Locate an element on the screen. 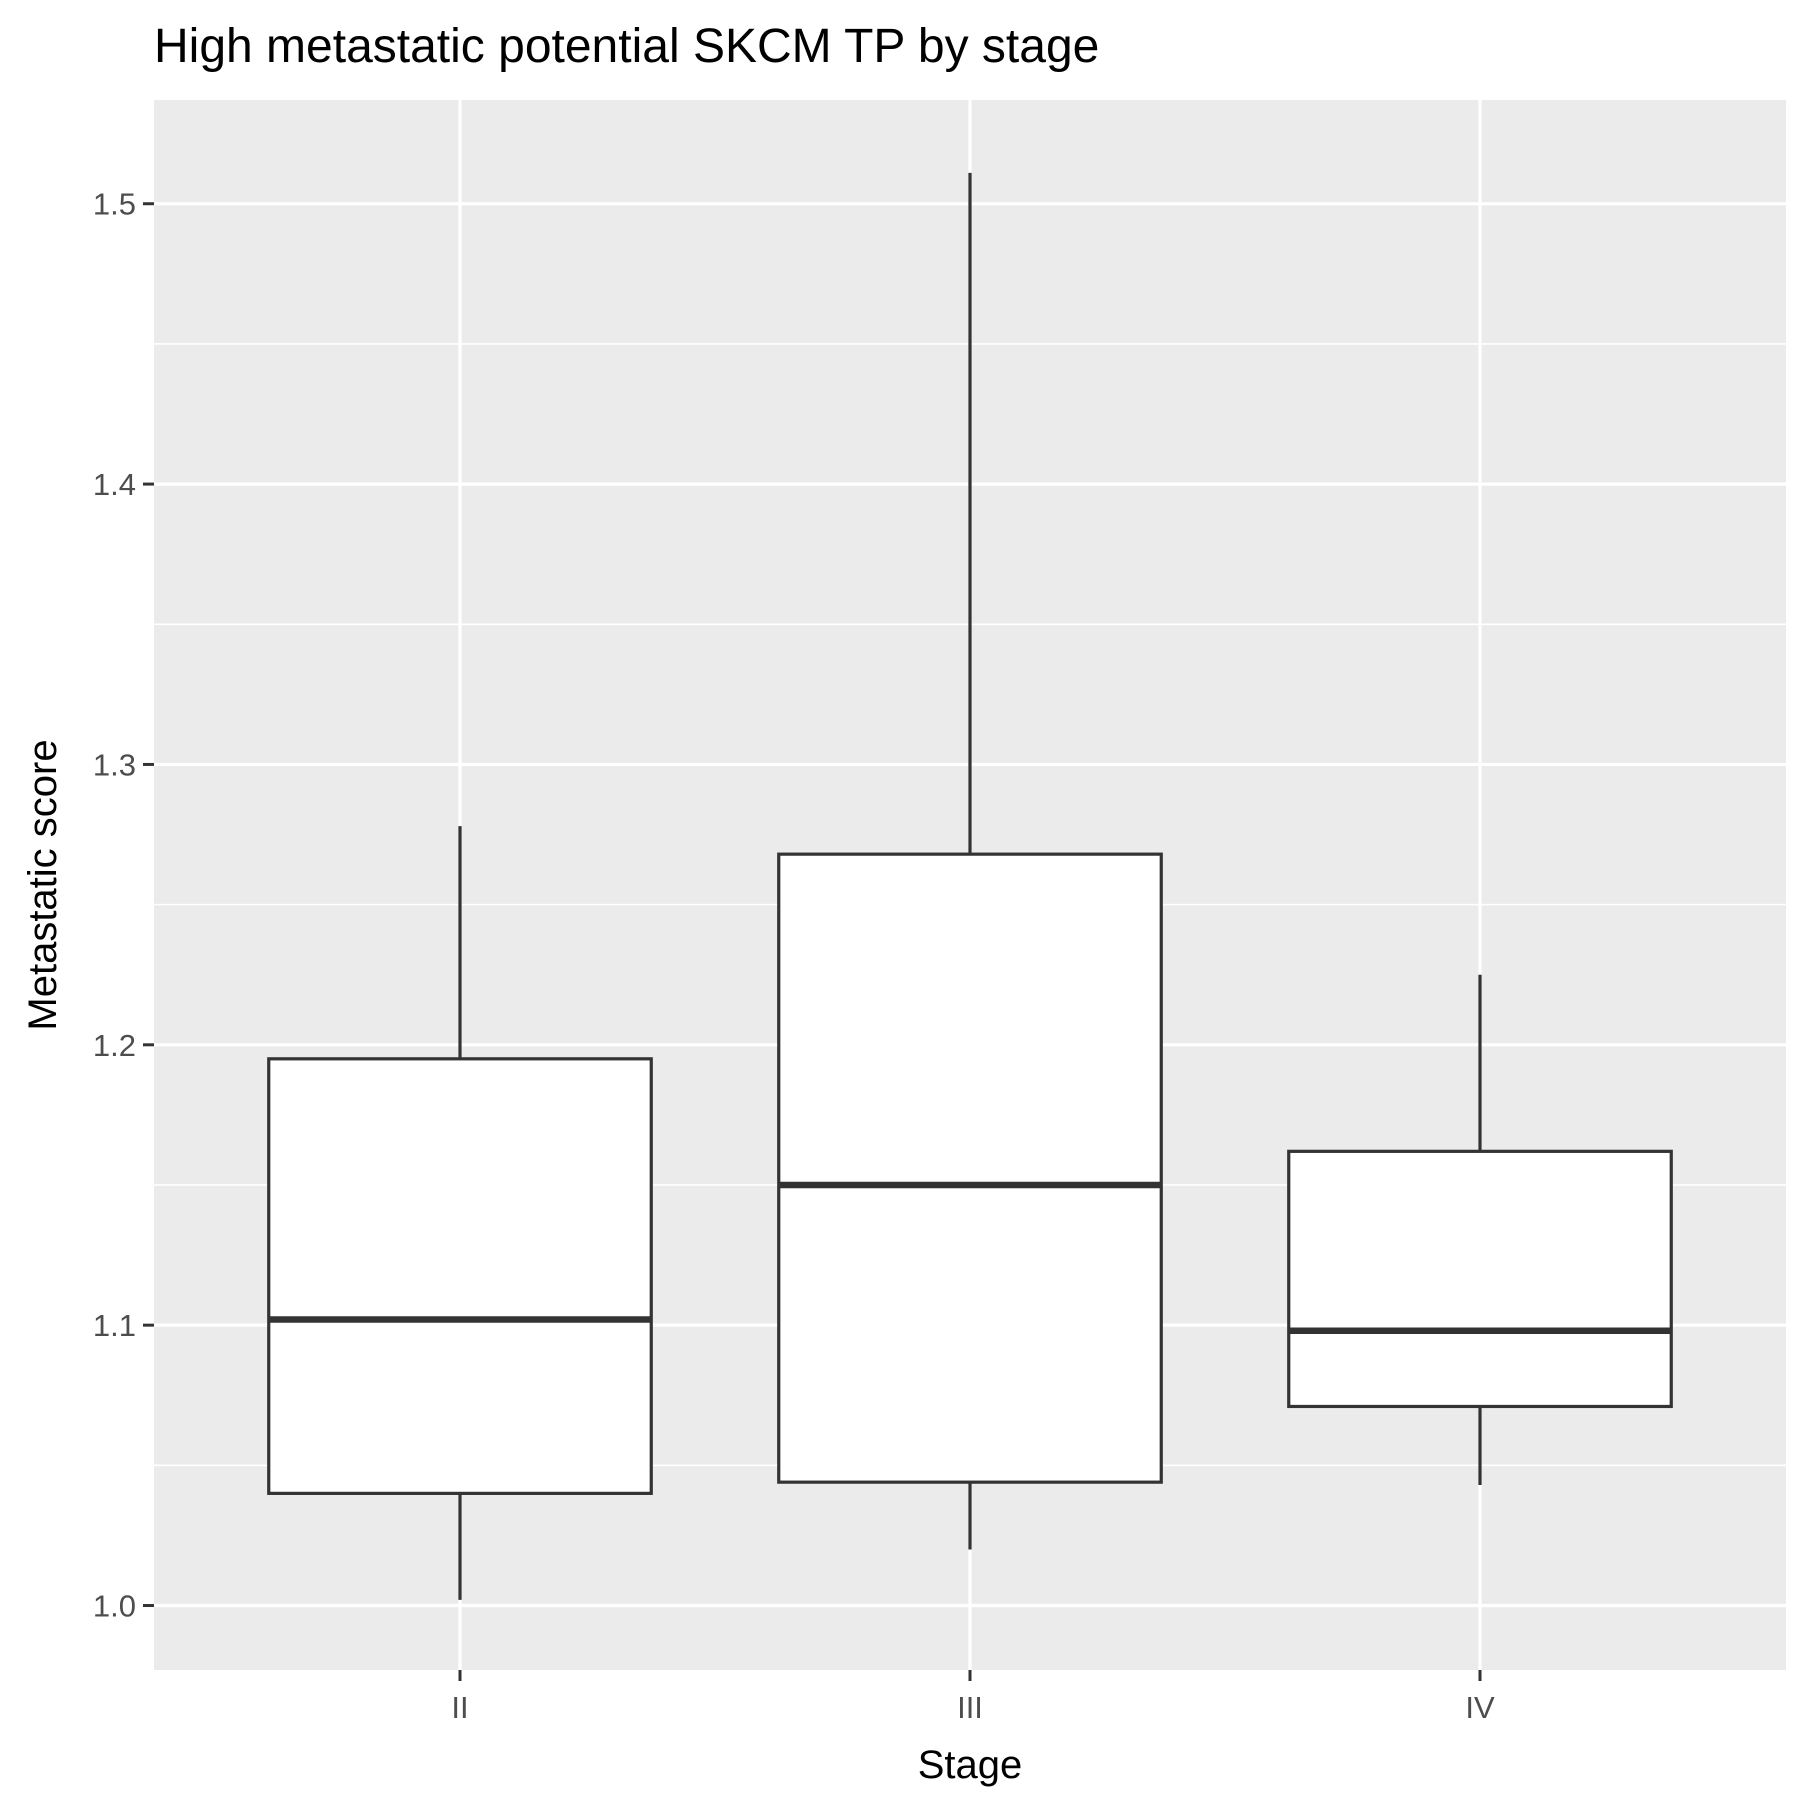  box-stage-iv is located at coordinates (1480, 1229).